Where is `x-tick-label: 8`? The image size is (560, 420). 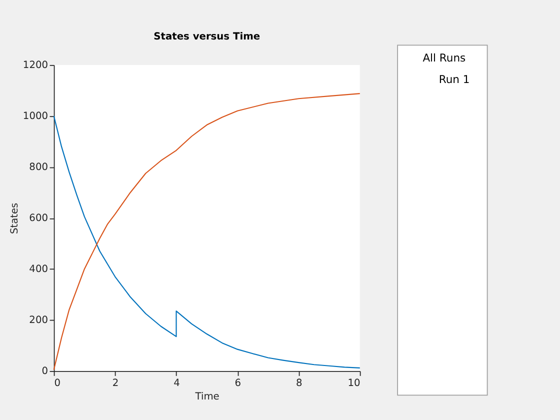
x-tick-label: 8 is located at coordinates (299, 383).